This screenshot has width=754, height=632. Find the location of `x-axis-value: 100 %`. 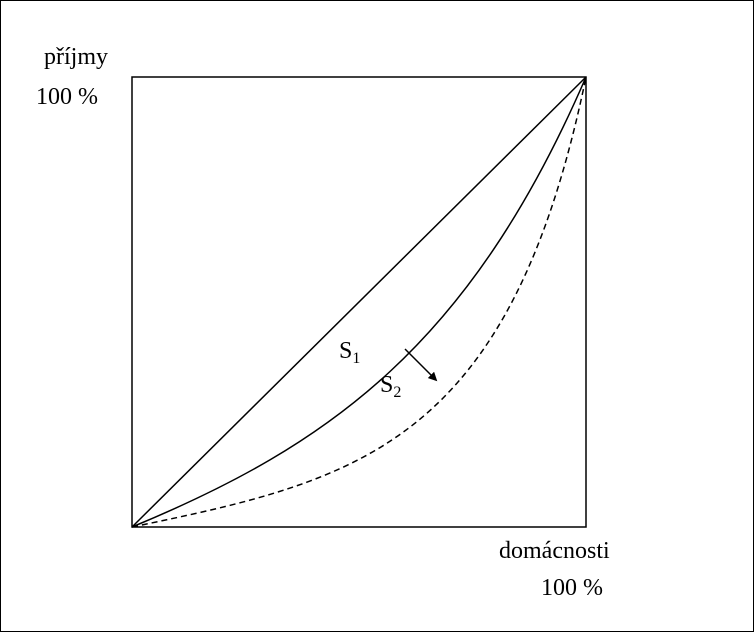

x-axis-value: 100 % is located at coordinates (572, 588).